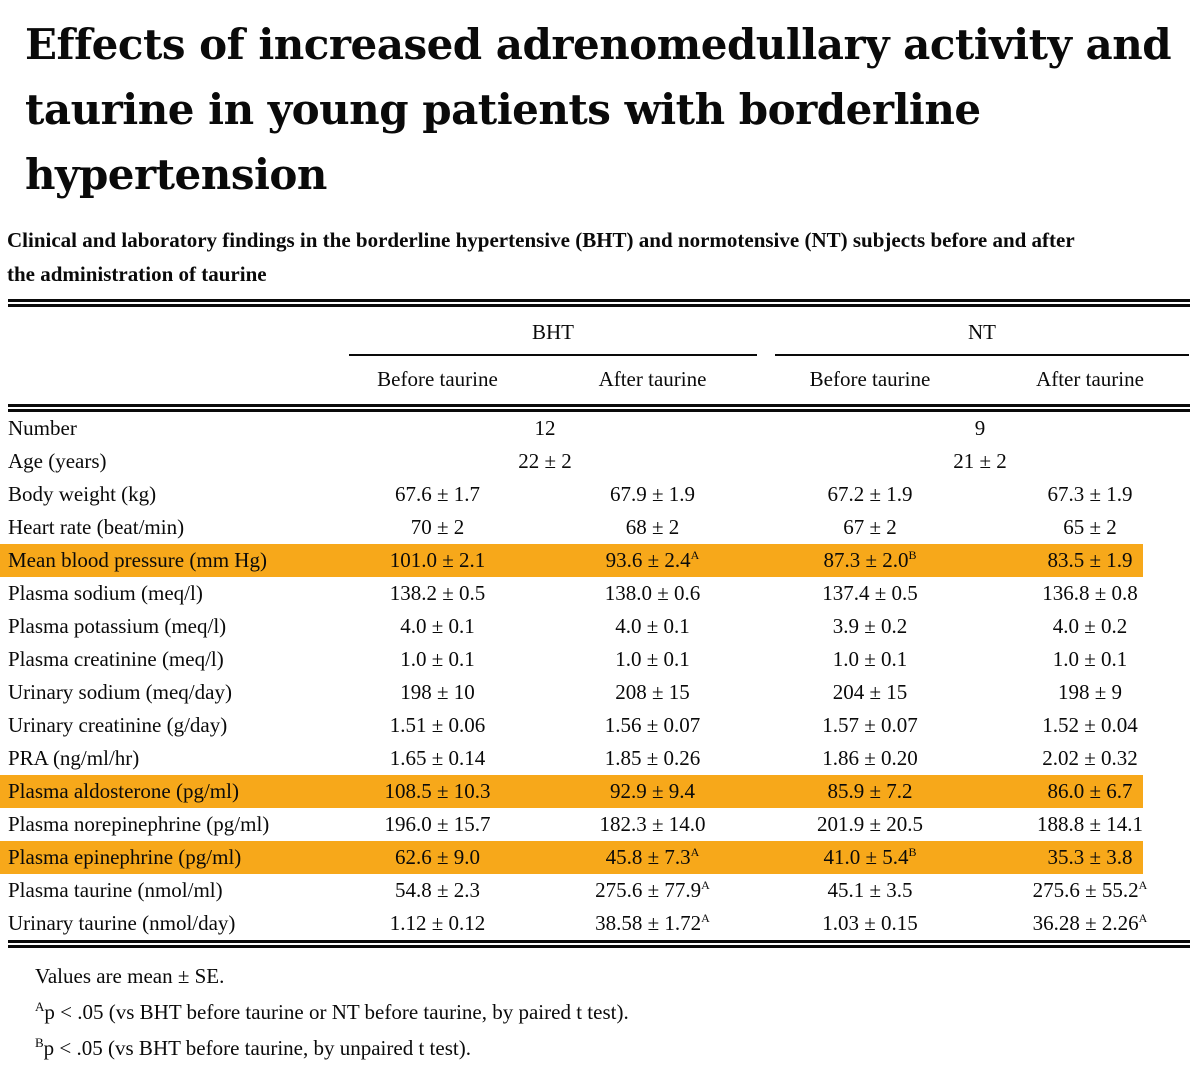  Describe the element at coordinates (1090, 494) in the screenshot. I see `value-cell: 67.3 ± 1.9` at that location.